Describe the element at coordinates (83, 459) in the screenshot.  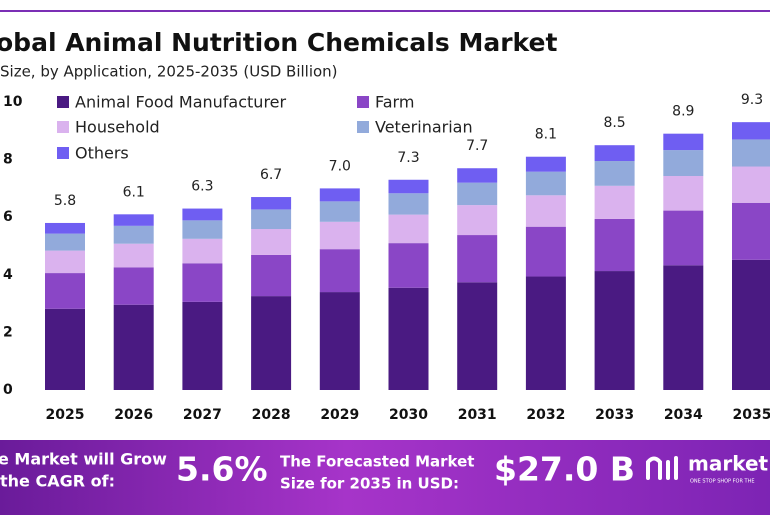
I see `footer-text: e Market will Grow` at that location.